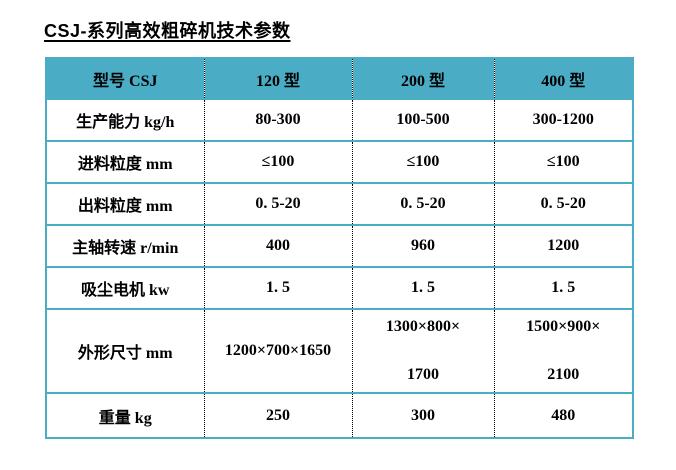  What do you see at coordinates (423, 120) in the screenshot?
I see `value-cell: 100-500` at bounding box center [423, 120].